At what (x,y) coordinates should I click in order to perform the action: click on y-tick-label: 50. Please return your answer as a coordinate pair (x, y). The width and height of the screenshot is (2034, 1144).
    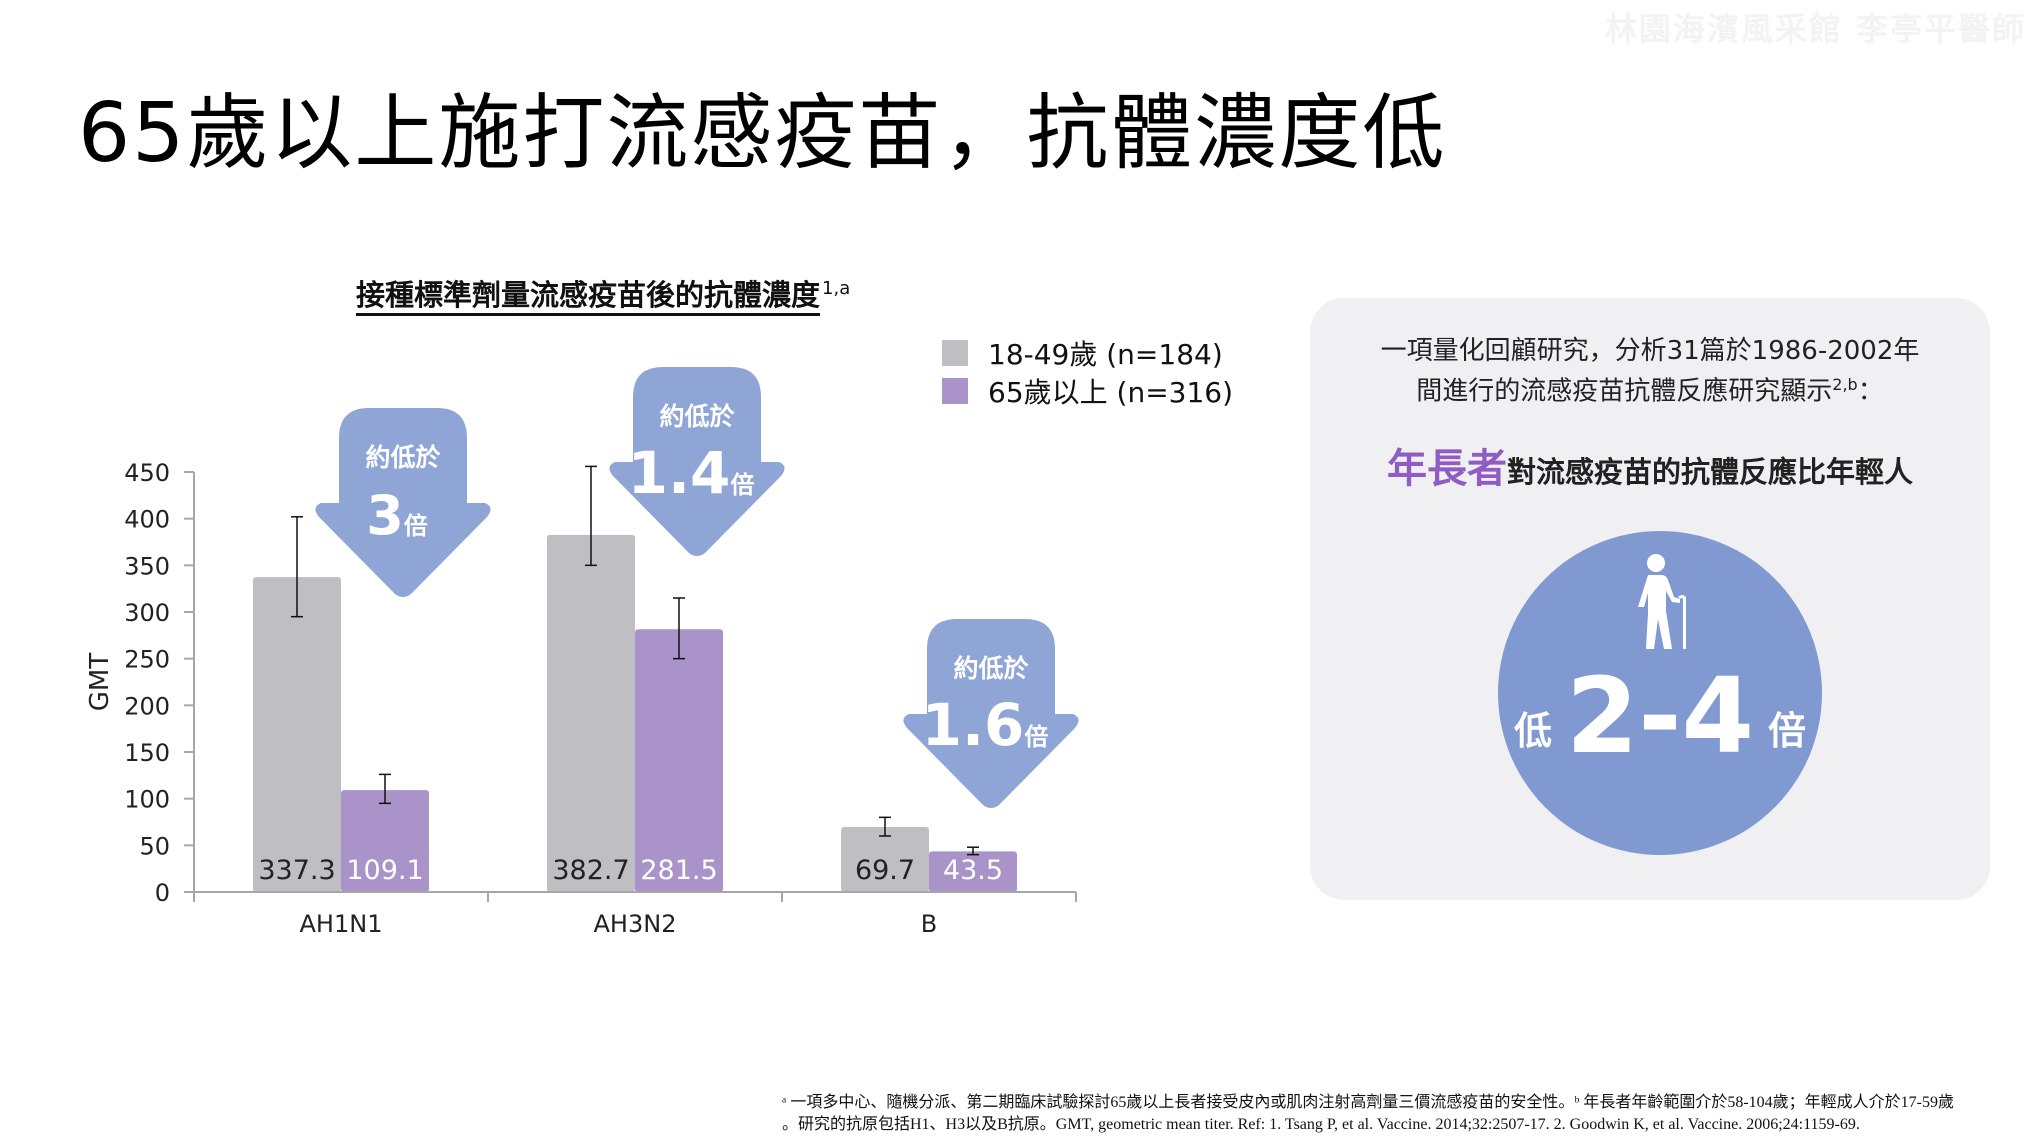
    Looking at the image, I should click on (154, 846).